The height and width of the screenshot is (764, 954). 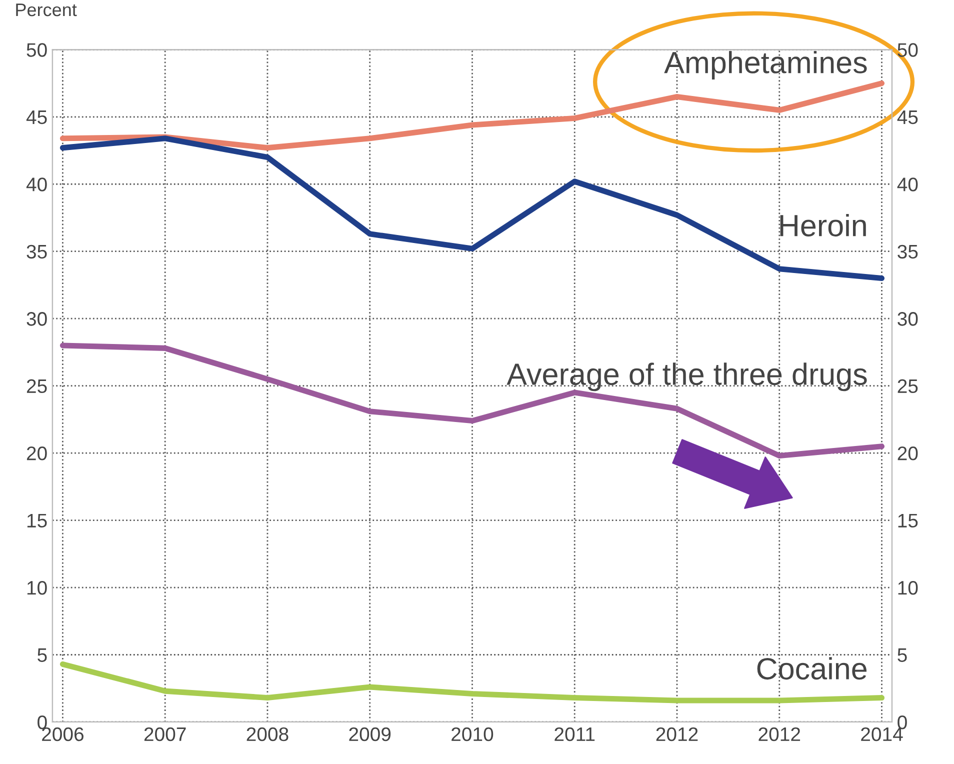 What do you see at coordinates (36, 319) in the screenshot?
I see `y-tick-label: 30` at bounding box center [36, 319].